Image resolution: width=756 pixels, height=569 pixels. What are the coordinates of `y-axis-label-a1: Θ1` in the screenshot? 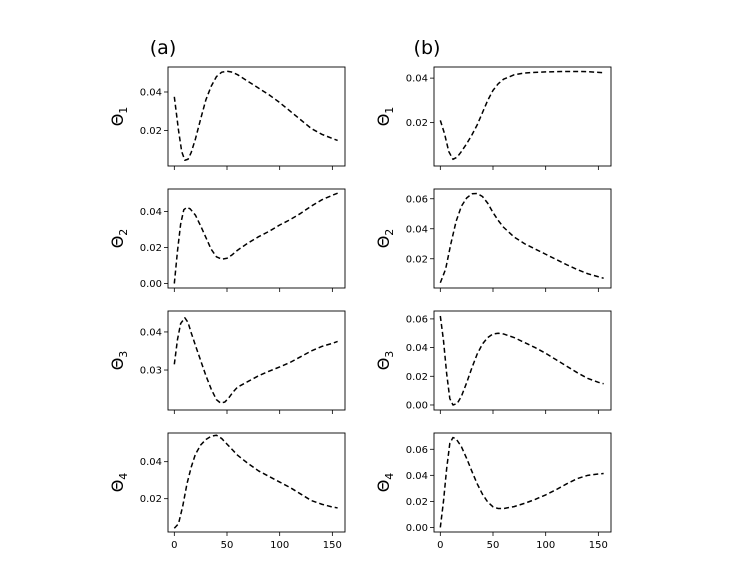 It's located at (119, 117).